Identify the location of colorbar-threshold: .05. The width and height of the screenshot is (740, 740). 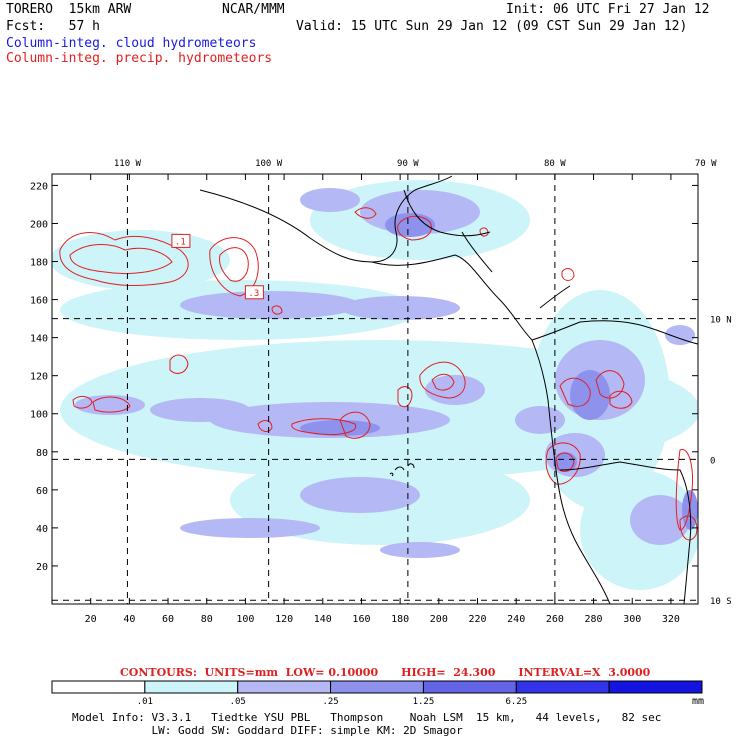
(238, 702).